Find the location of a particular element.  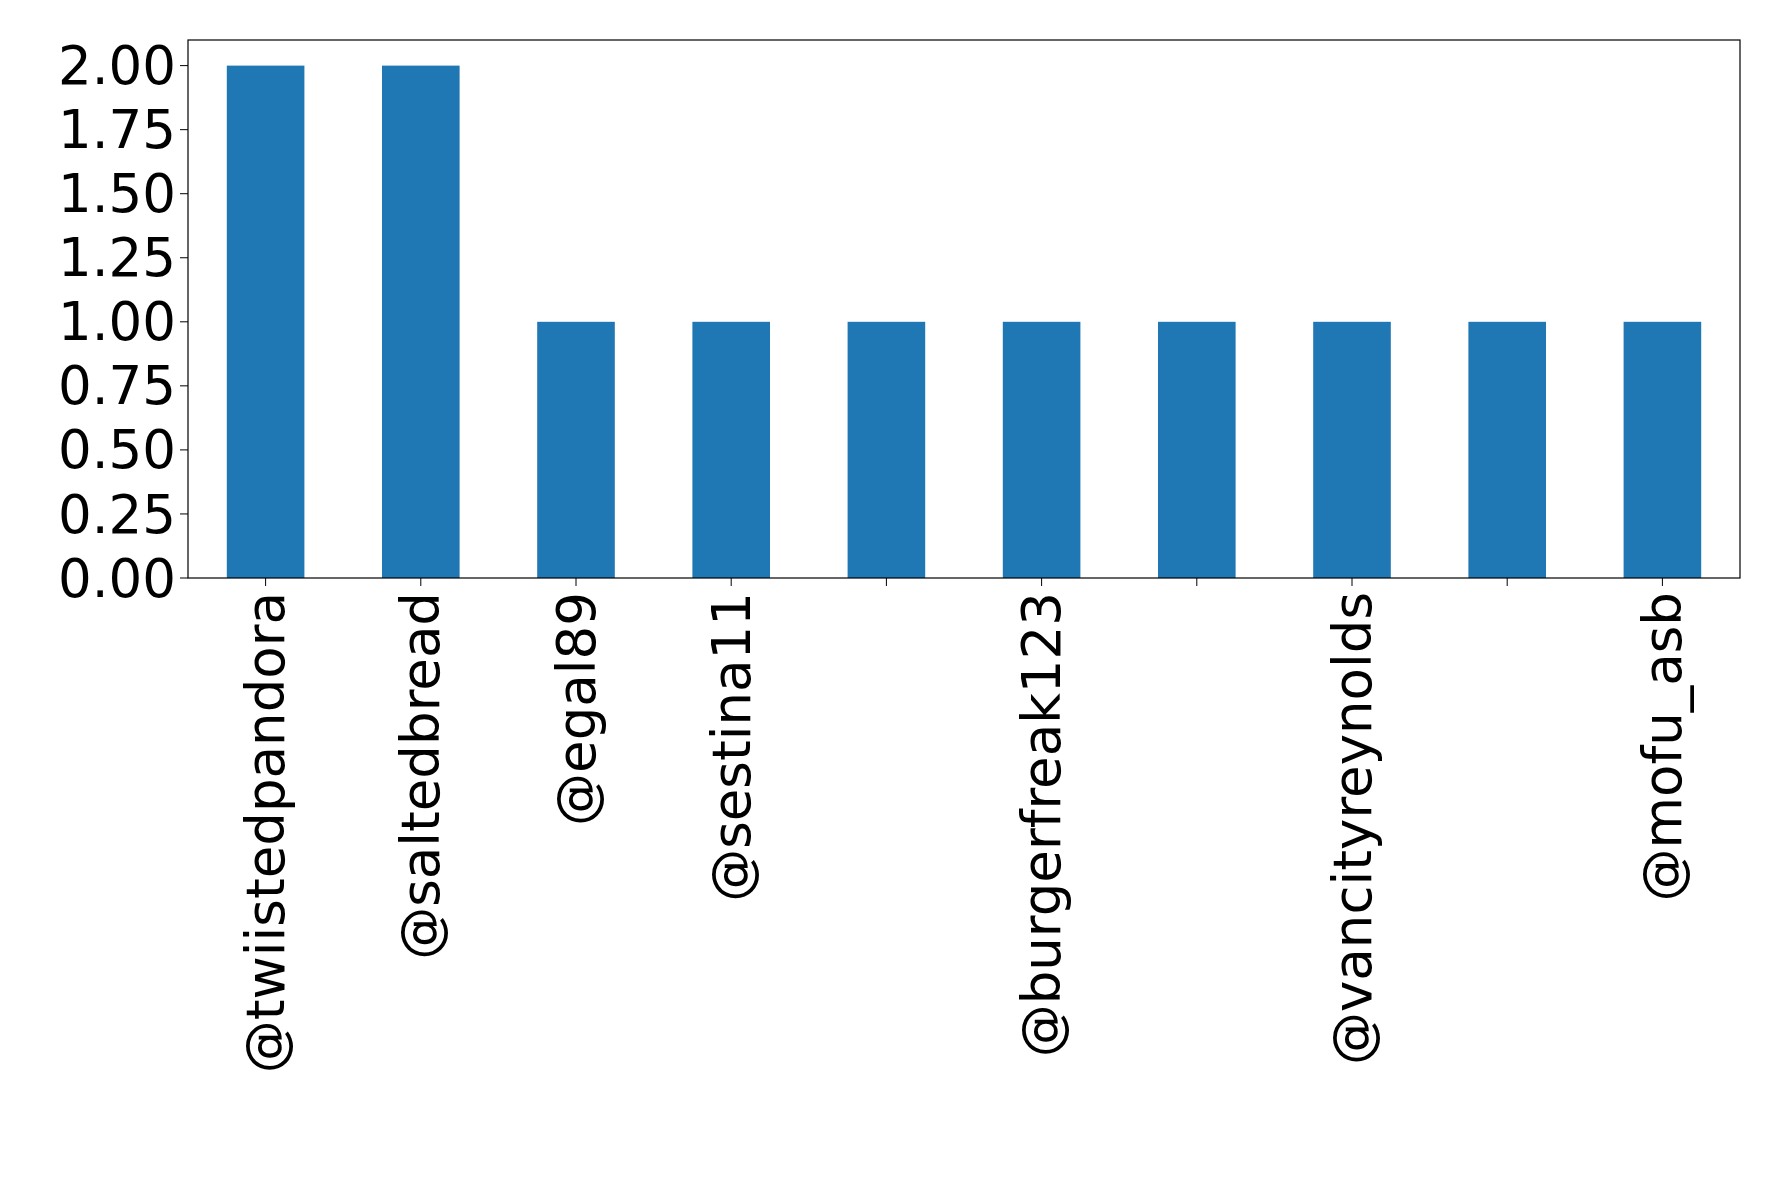

y-tick-label: 1.75 is located at coordinates (116, 130).